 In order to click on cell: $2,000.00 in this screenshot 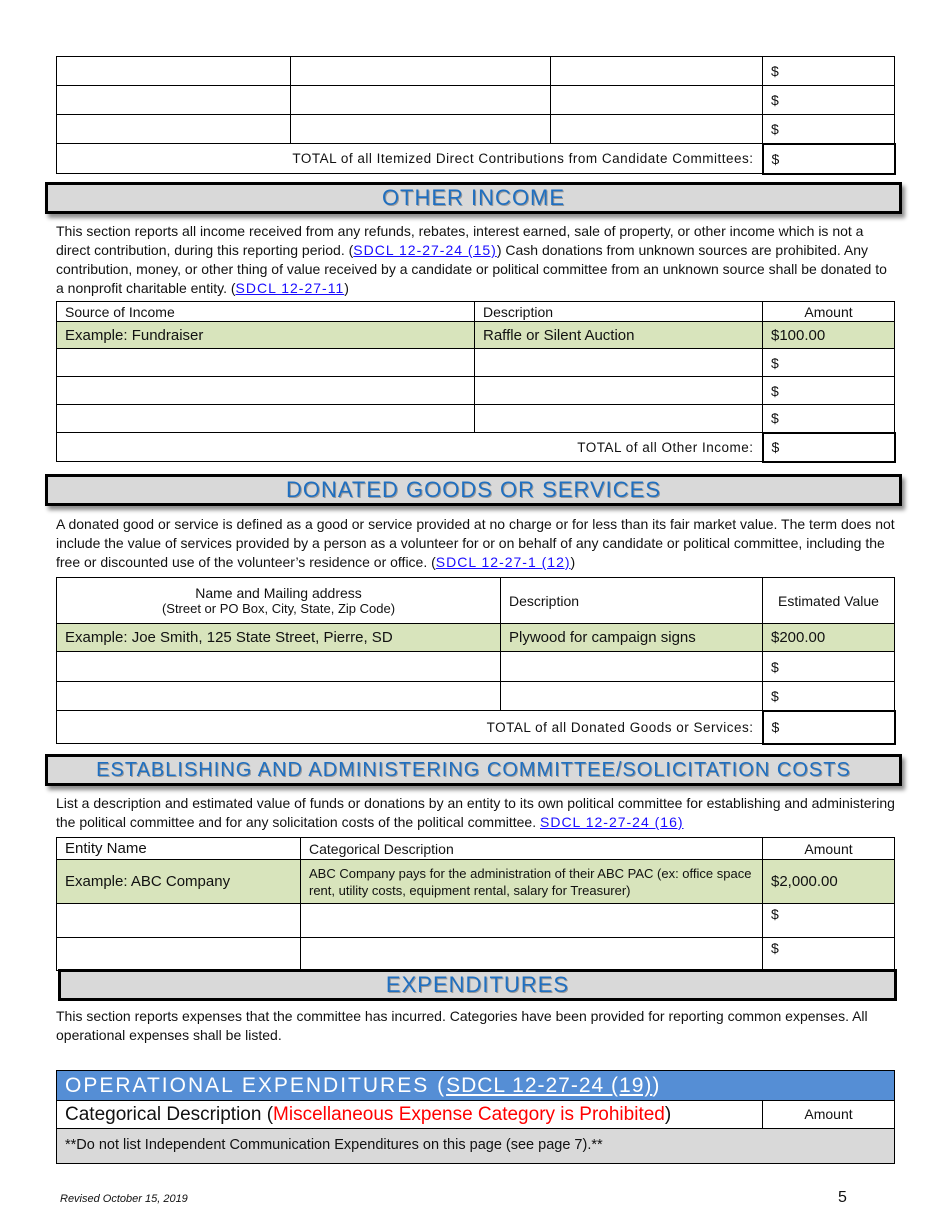, I will do `click(828, 881)`.